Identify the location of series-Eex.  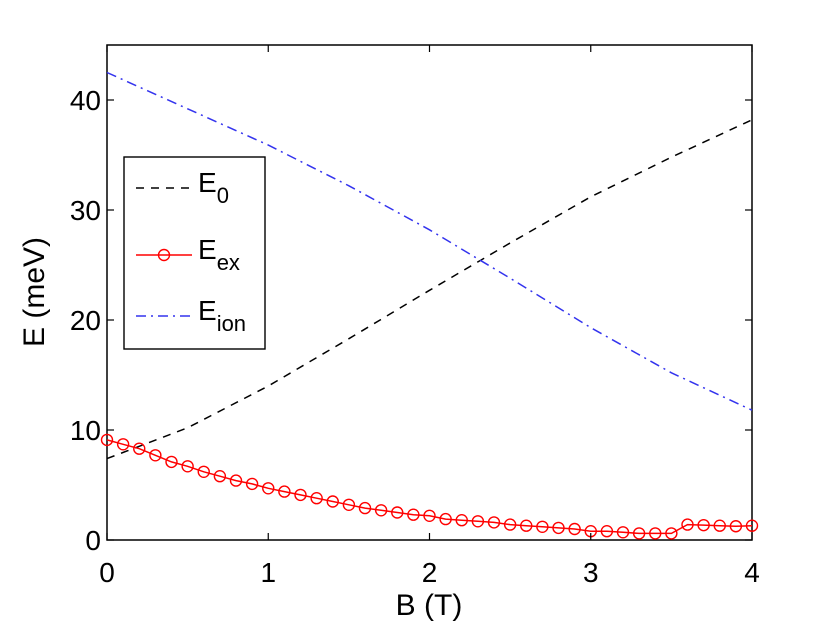
(429, 486).